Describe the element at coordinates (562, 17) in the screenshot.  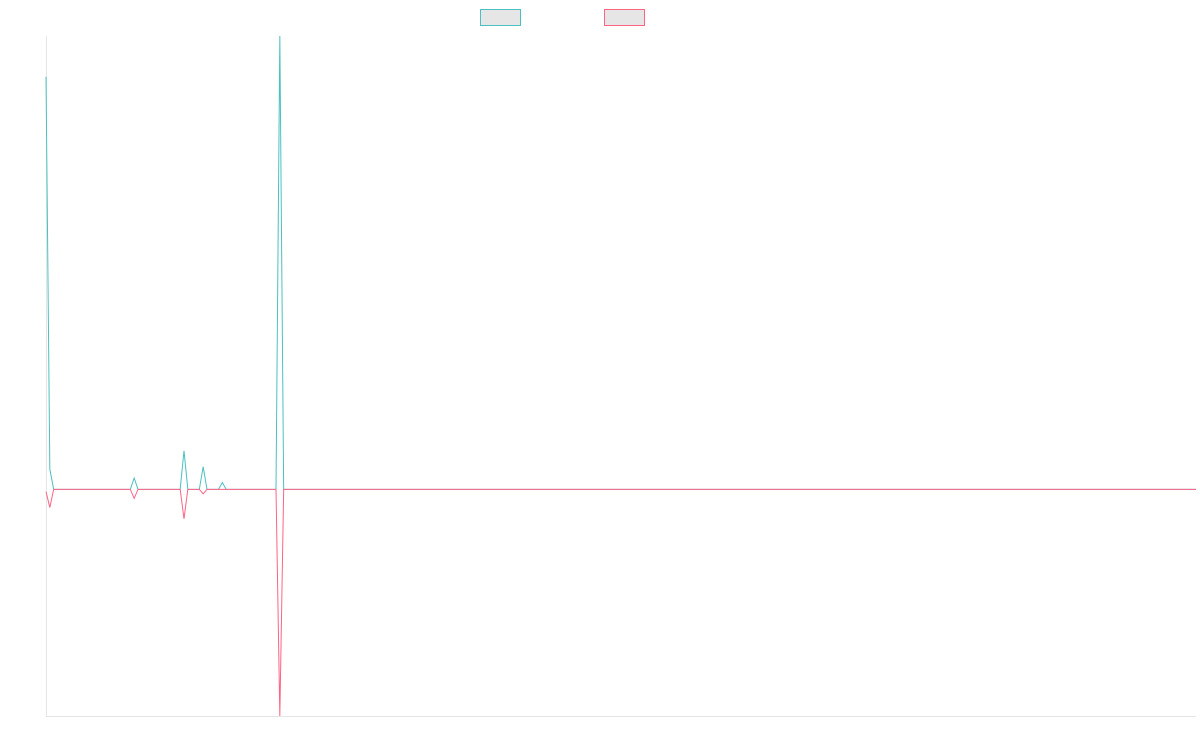
I see `legend` at that location.